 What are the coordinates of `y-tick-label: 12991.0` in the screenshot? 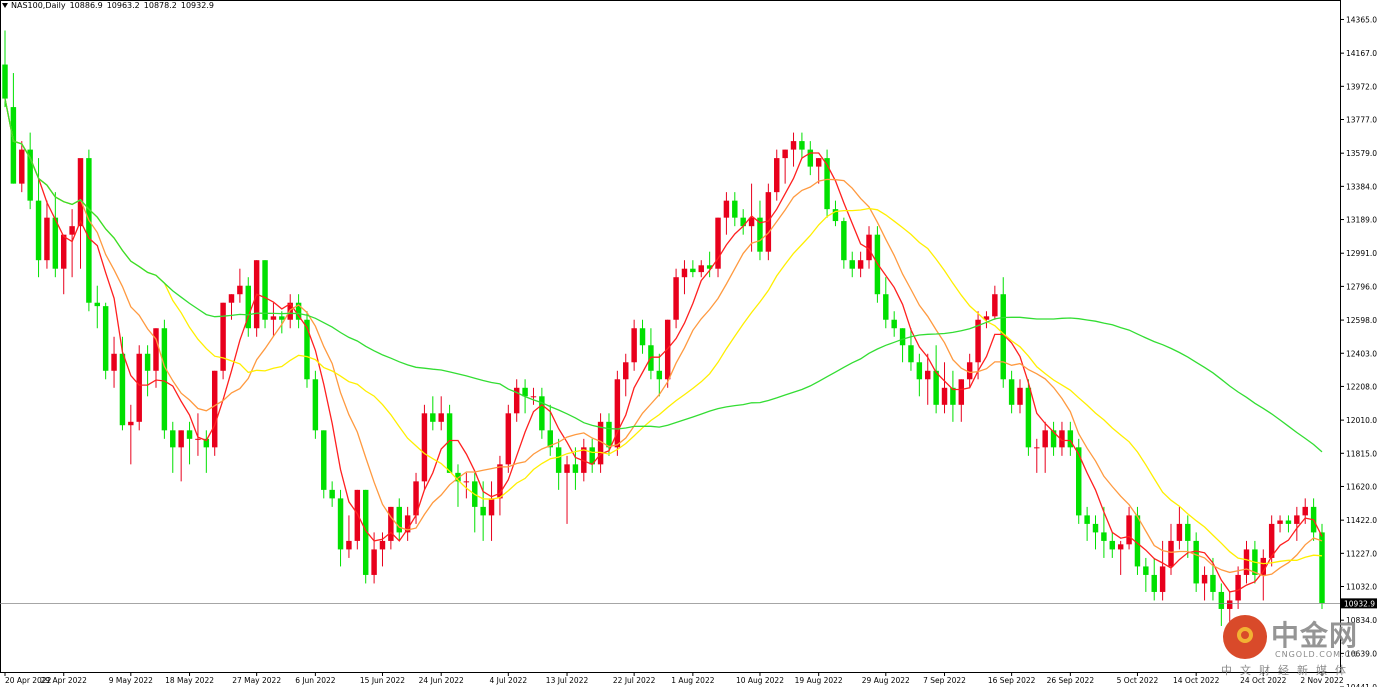 It's located at (1361, 253).